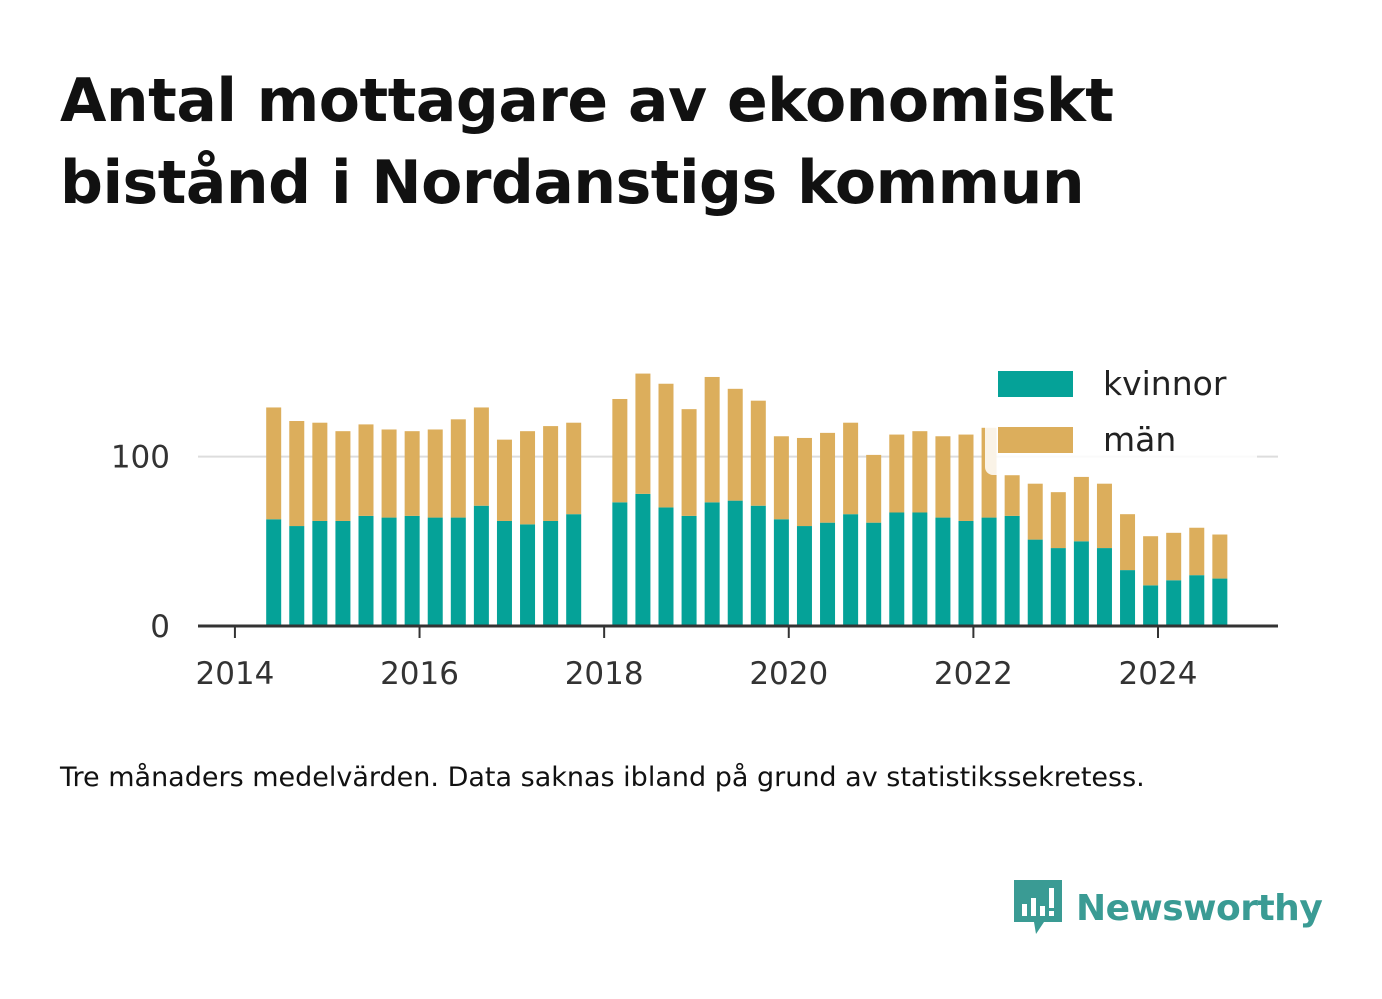 This screenshot has height=999, width=1382. I want to click on brand-logo: Newsworthy, so click(1166, 908).